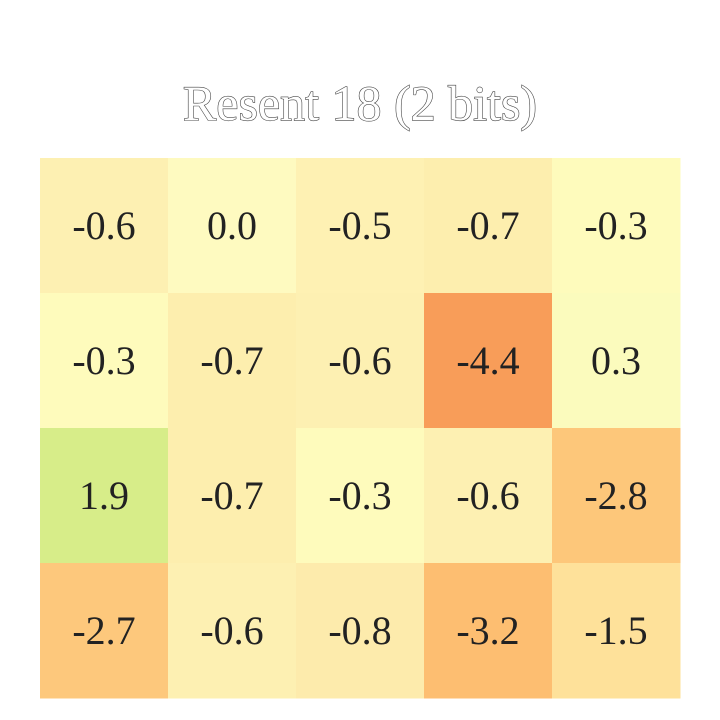  I want to click on cell-value-label-r3-c3: -3.2, so click(487, 630).